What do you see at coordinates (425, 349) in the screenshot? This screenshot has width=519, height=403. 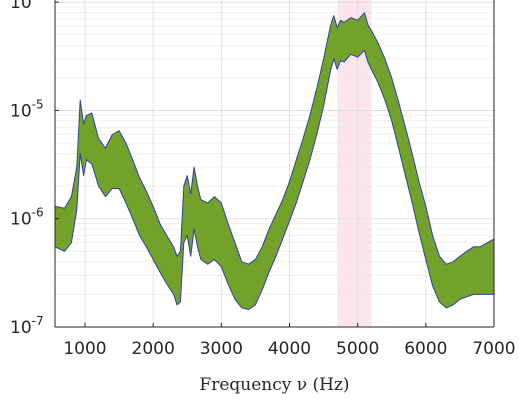 I see `x-tick-label: 6000` at bounding box center [425, 349].